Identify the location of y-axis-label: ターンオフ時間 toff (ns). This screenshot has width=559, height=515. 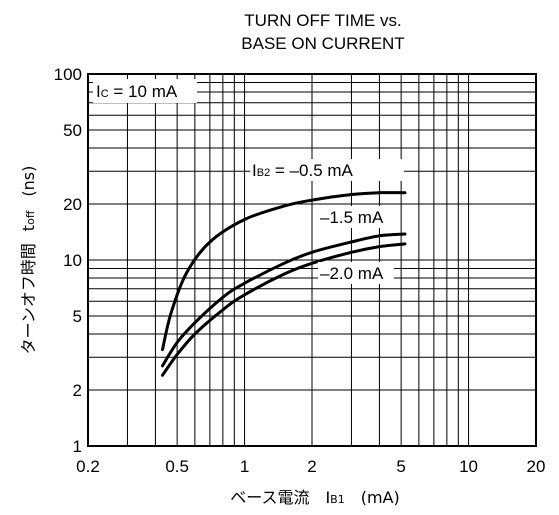
(28, 260).